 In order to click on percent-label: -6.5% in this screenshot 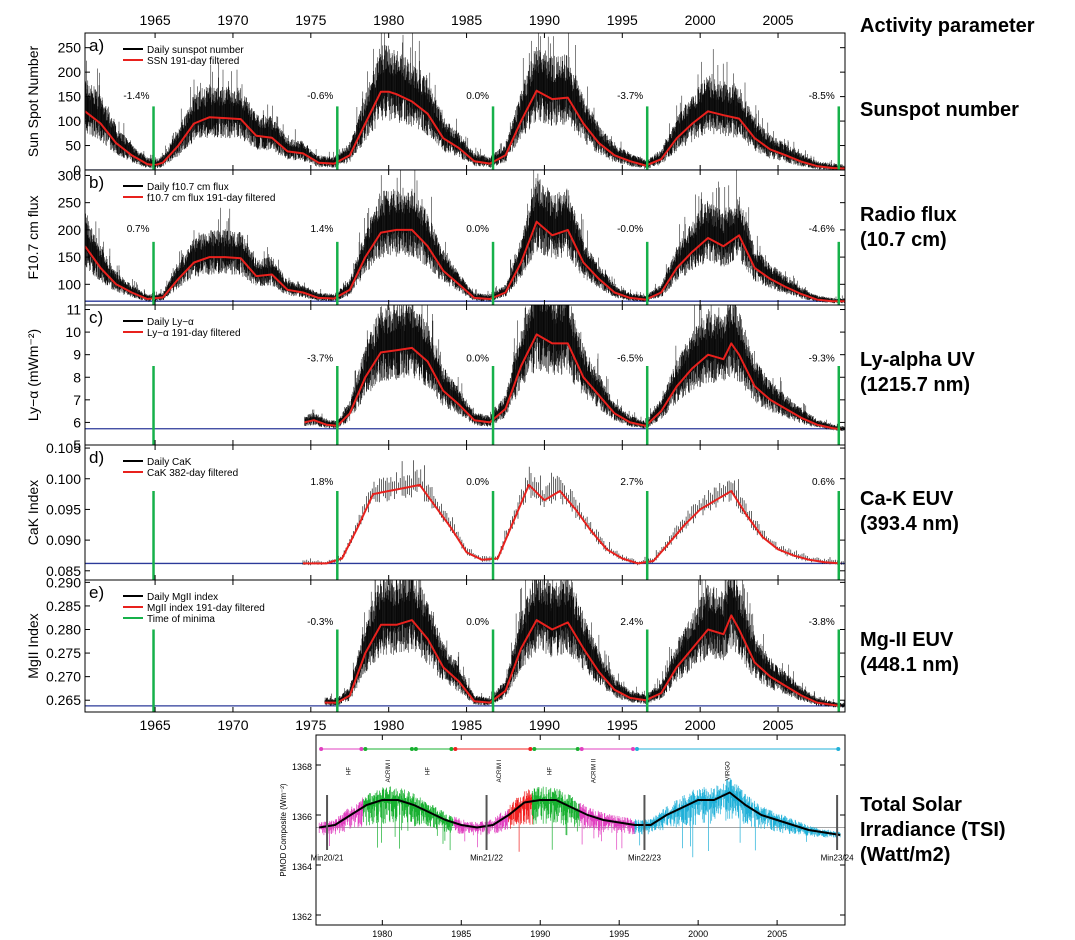, I will do `click(630, 358)`.